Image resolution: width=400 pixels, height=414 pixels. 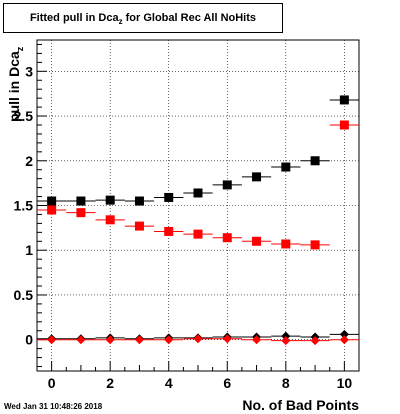 I want to click on x-tick-label: 2, so click(x=110, y=383).